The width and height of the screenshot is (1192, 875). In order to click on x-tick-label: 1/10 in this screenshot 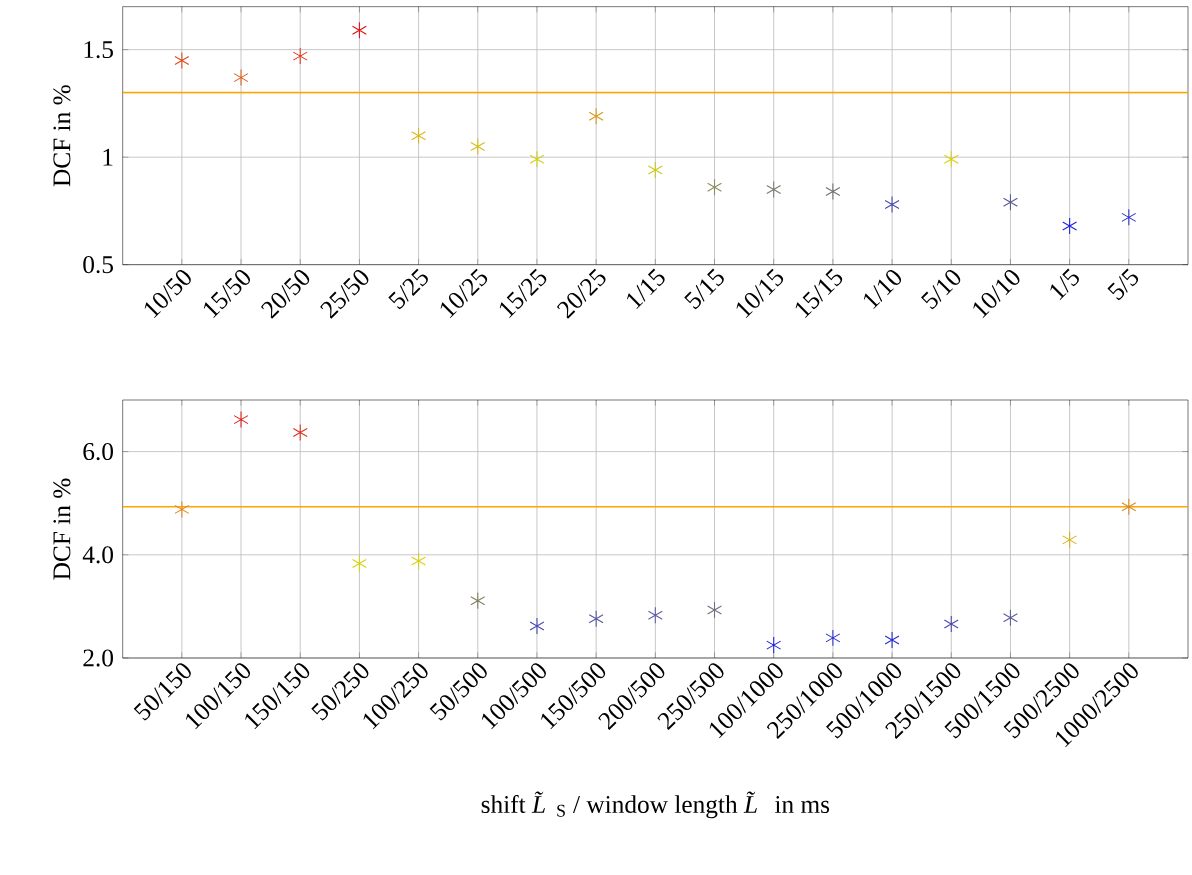, I will do `click(882, 290)`.